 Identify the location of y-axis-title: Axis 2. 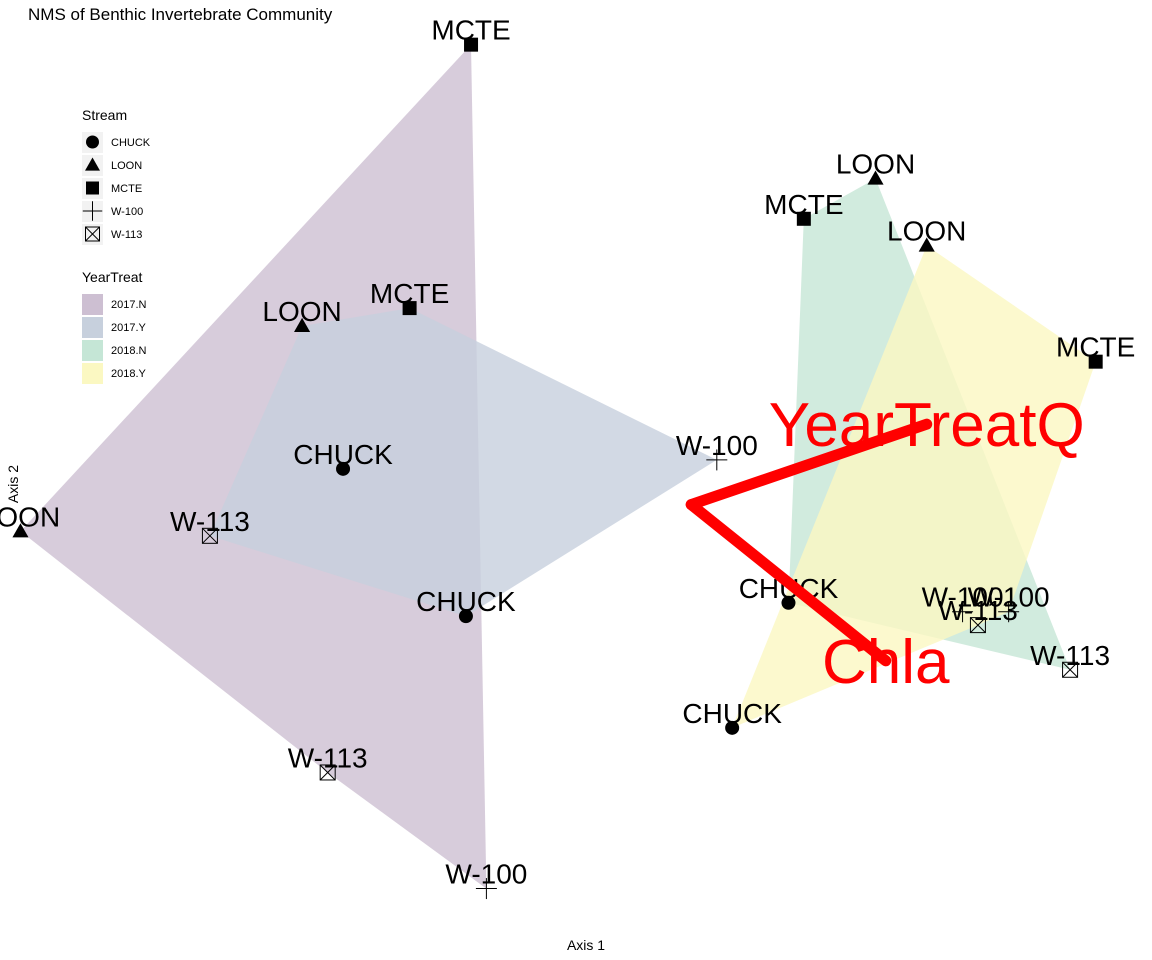
(13, 484).